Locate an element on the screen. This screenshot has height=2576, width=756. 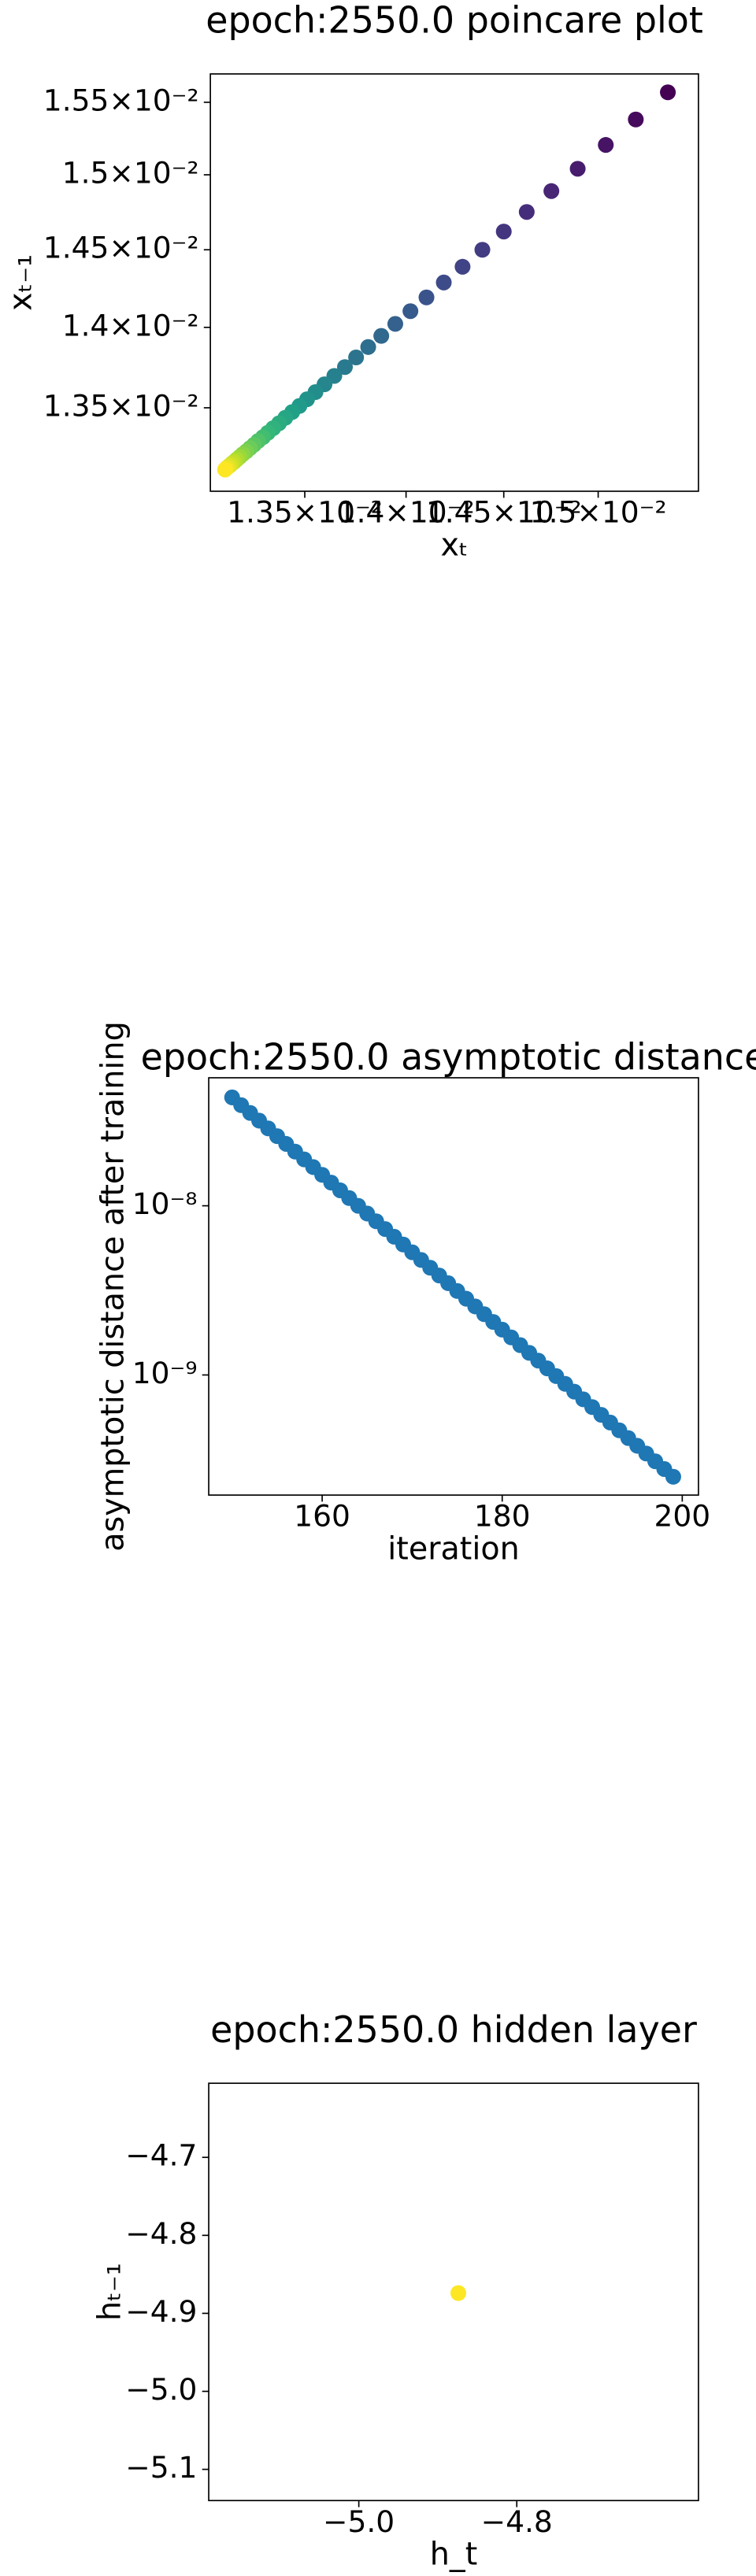
y-axis-label: hₜ₋₁ is located at coordinates (109, 2292).